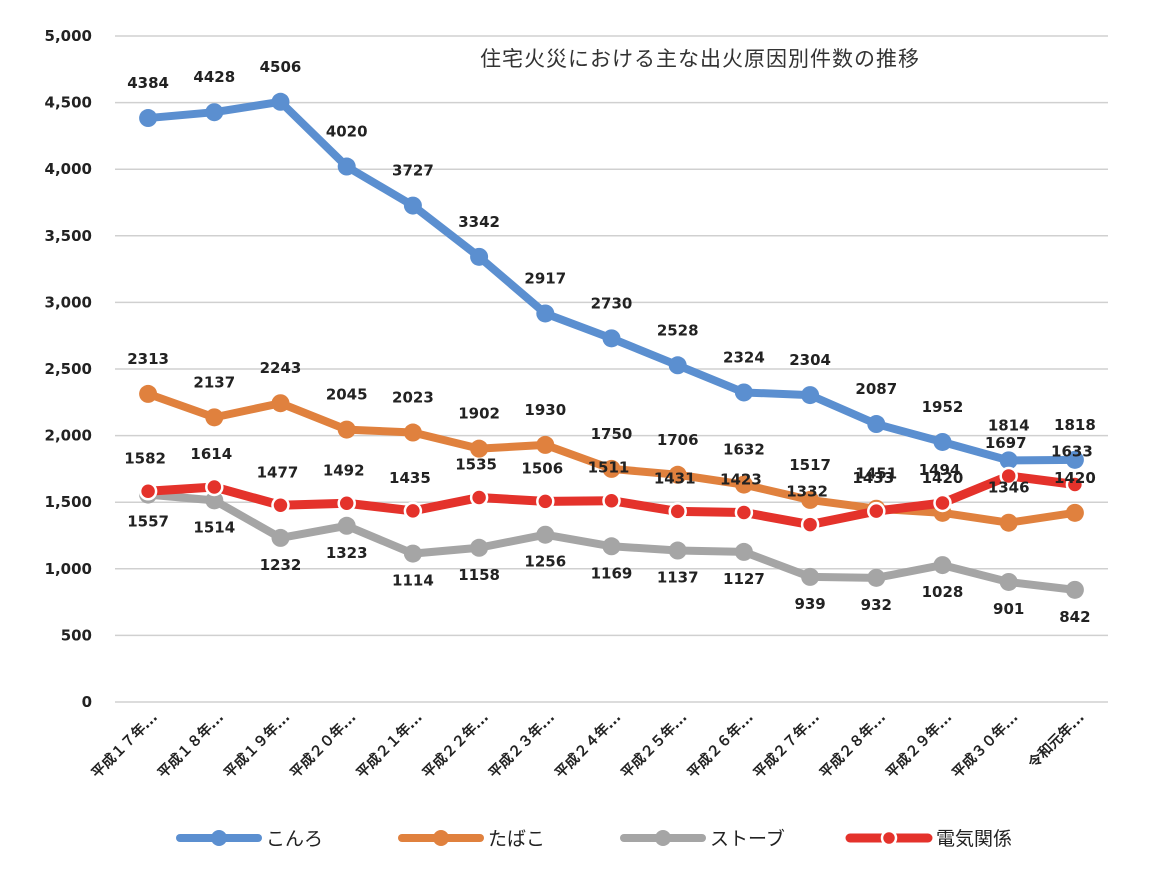 This screenshot has width=1152, height=892. What do you see at coordinates (479, 222) in the screenshot?
I see `data-label: 3342` at bounding box center [479, 222].